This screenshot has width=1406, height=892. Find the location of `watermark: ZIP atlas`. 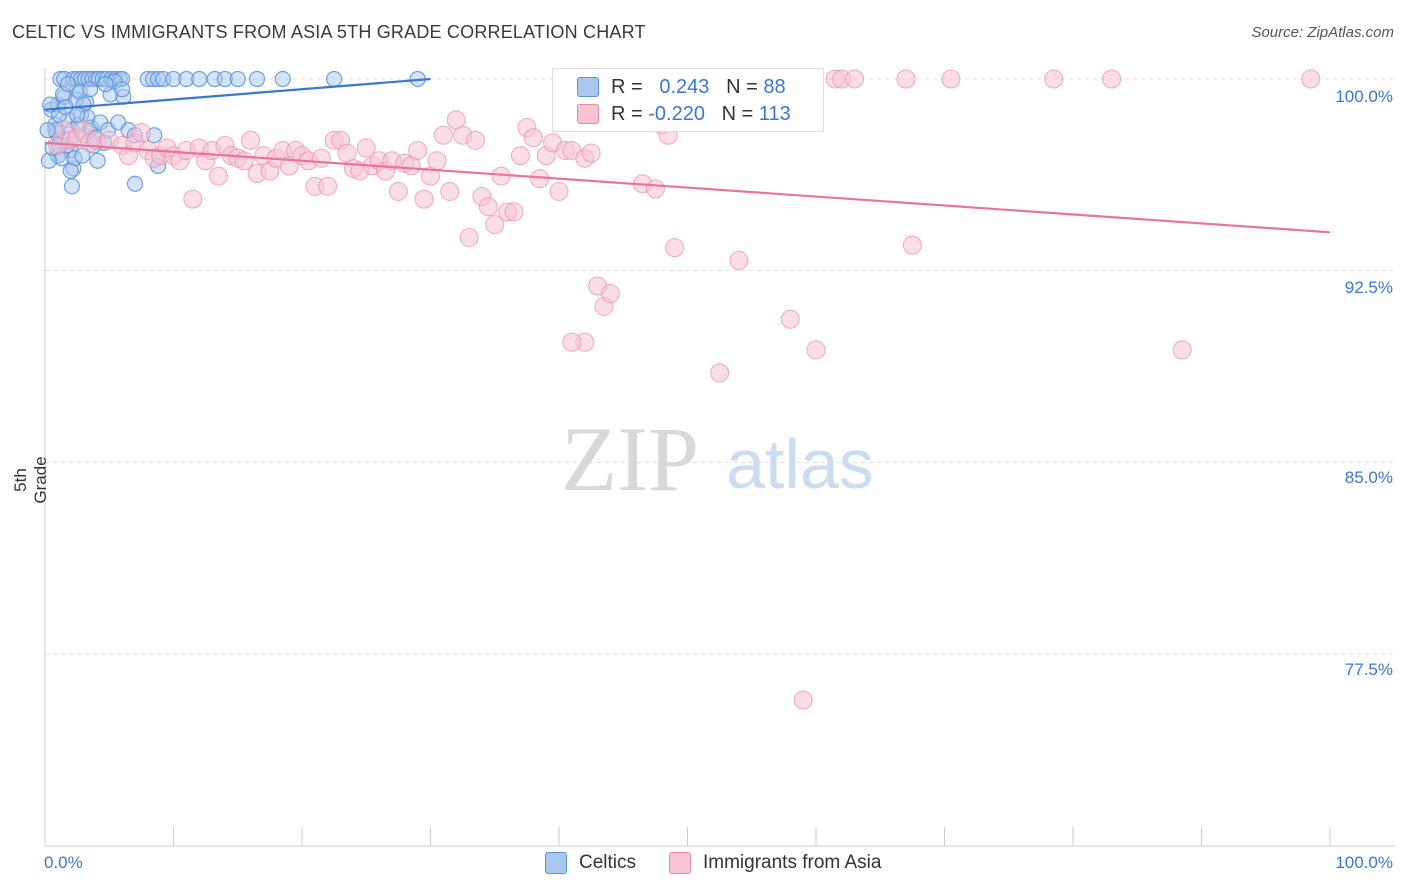

watermark: ZIP atlas is located at coordinates (717, 459).